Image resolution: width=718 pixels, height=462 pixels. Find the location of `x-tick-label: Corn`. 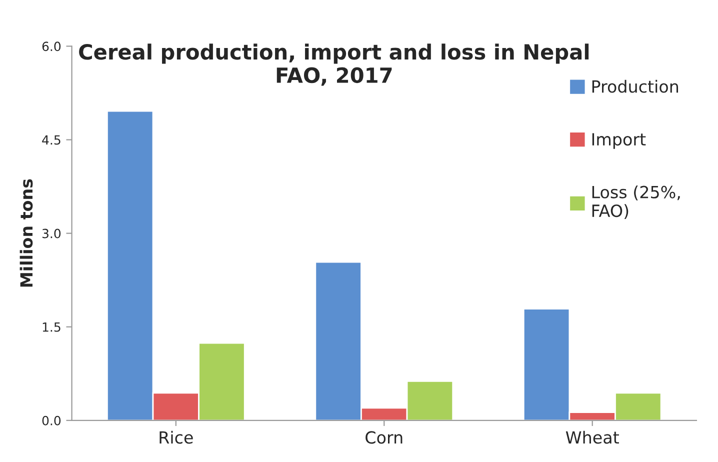

x-tick-label: Corn is located at coordinates (384, 437).